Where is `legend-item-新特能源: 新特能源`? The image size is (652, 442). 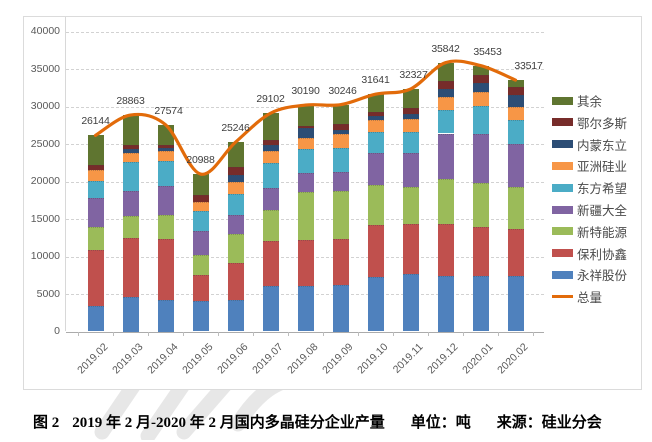 legend-item-新特能源: 新特能源 is located at coordinates (590, 232).